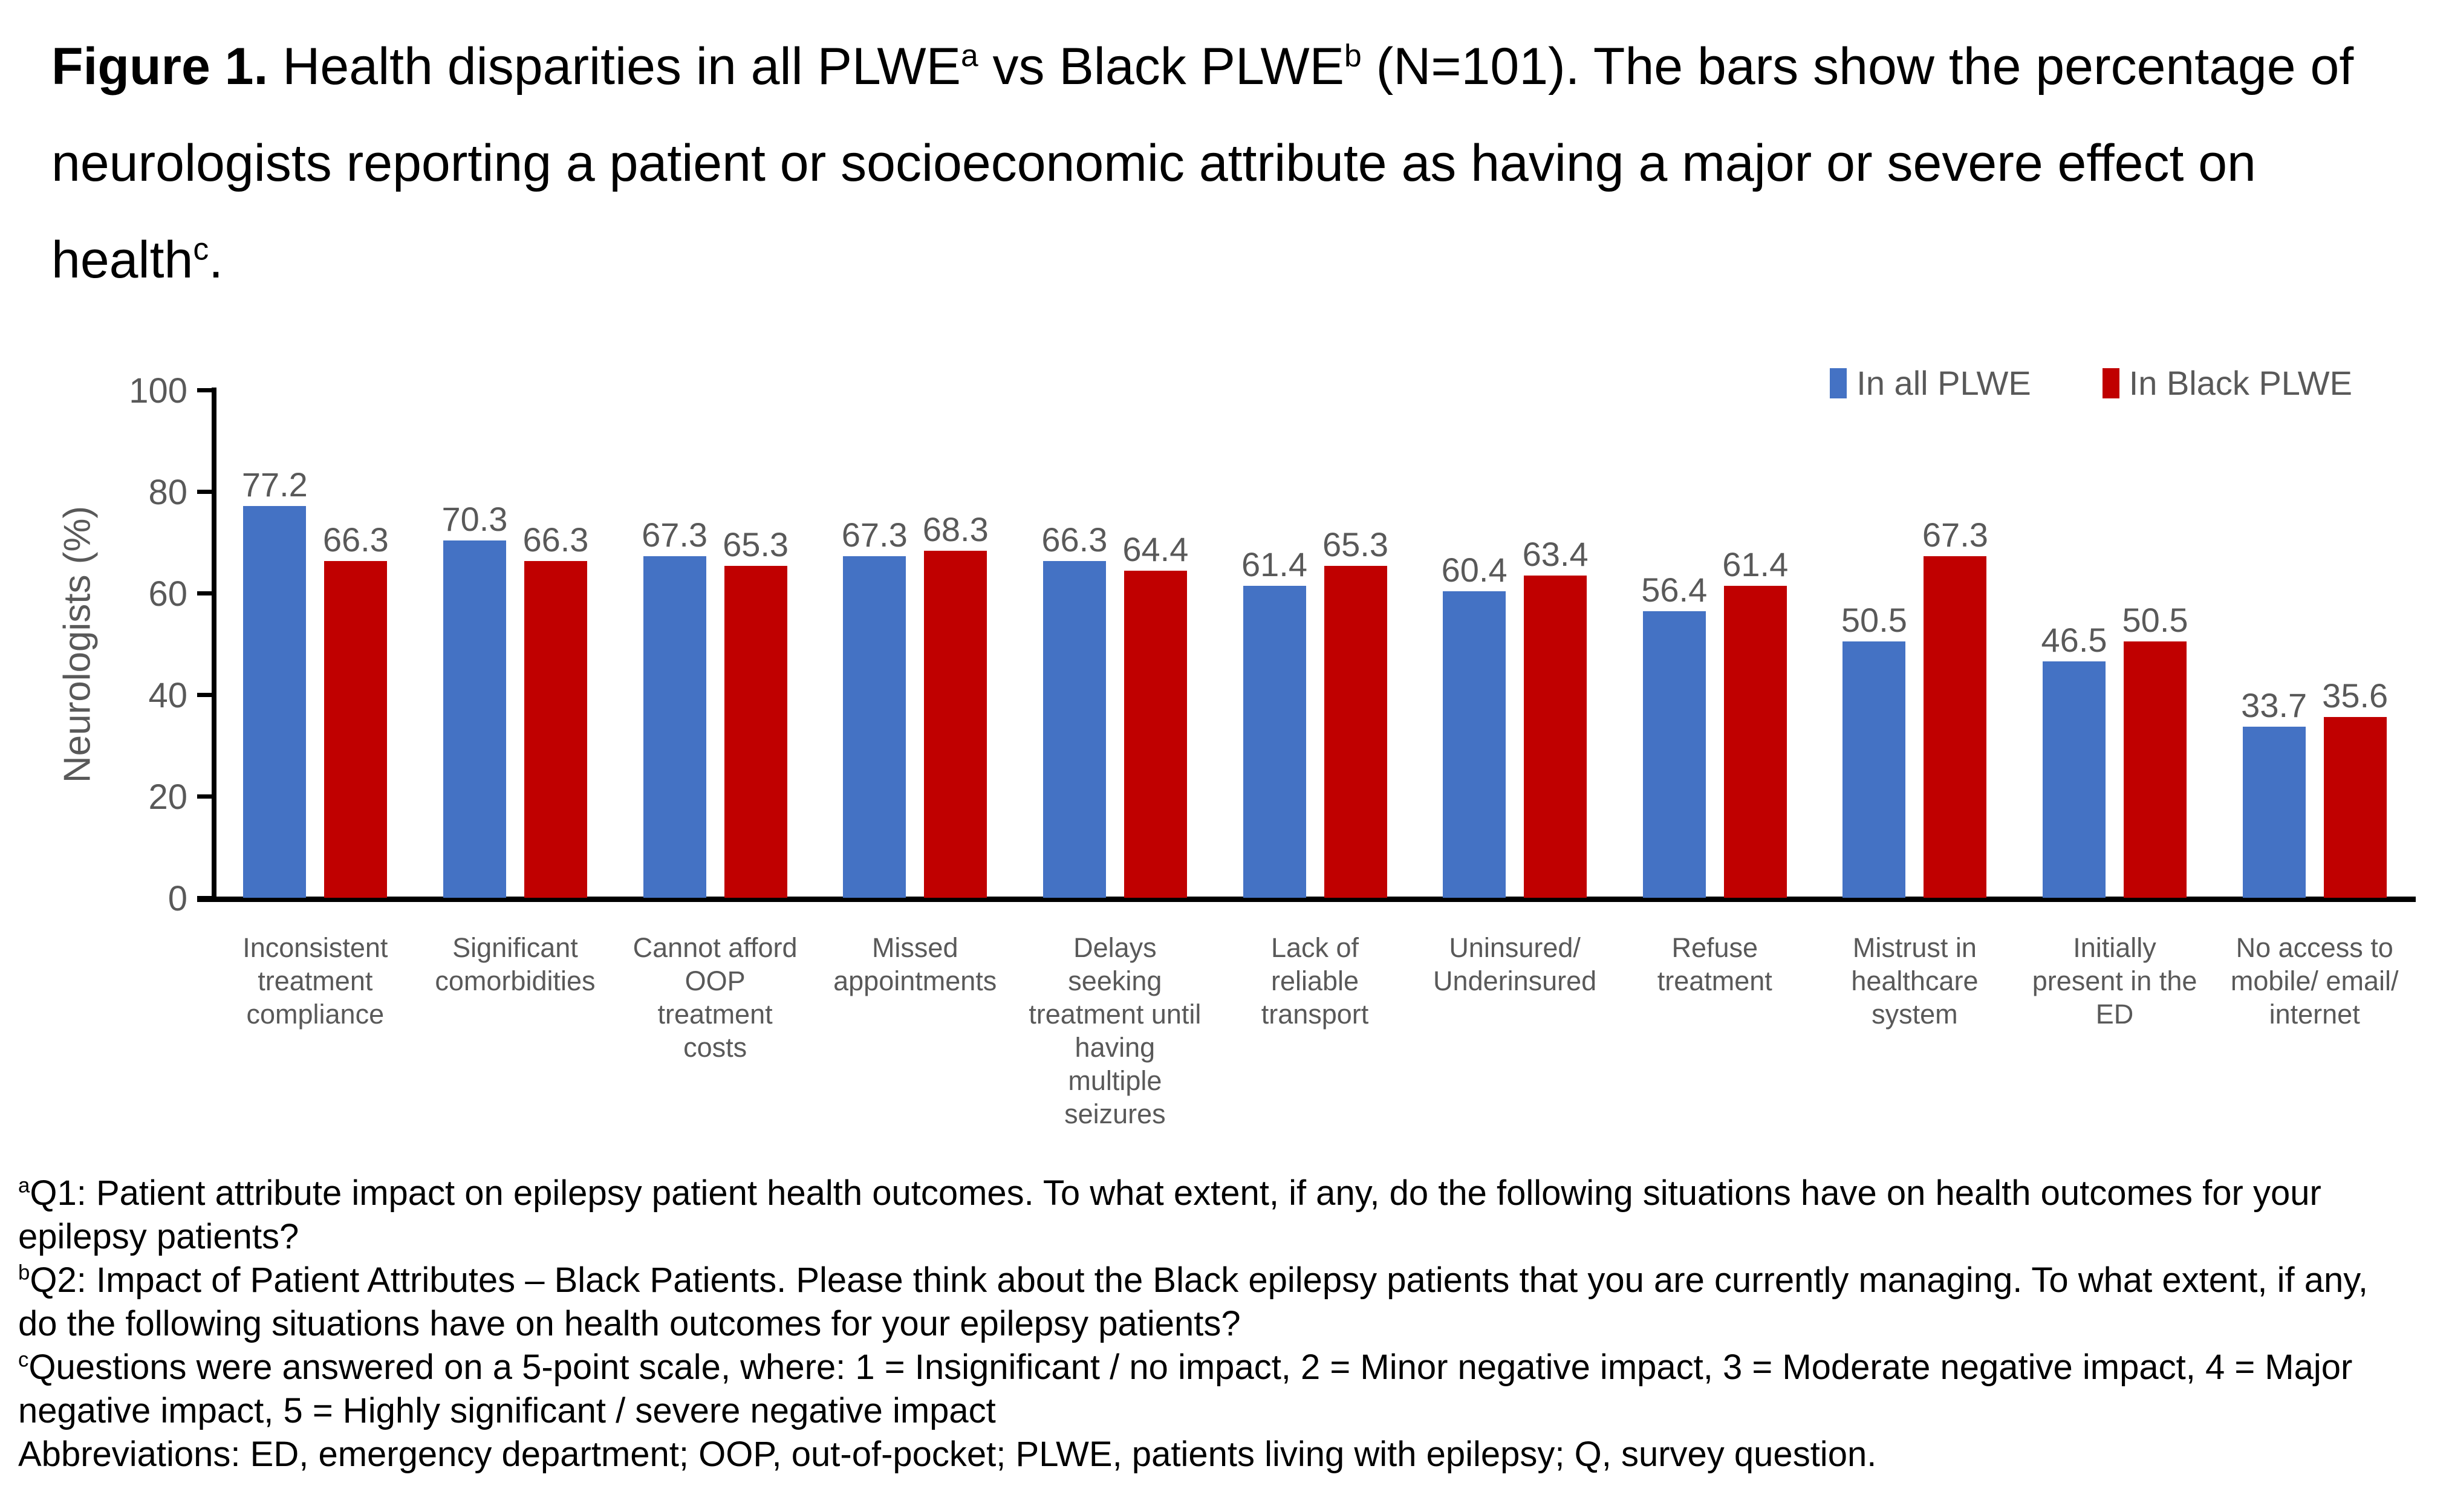 The height and width of the screenshot is (1512, 2449). What do you see at coordinates (2274, 705) in the screenshot?
I see `bar-value-label: 33.7` at bounding box center [2274, 705].